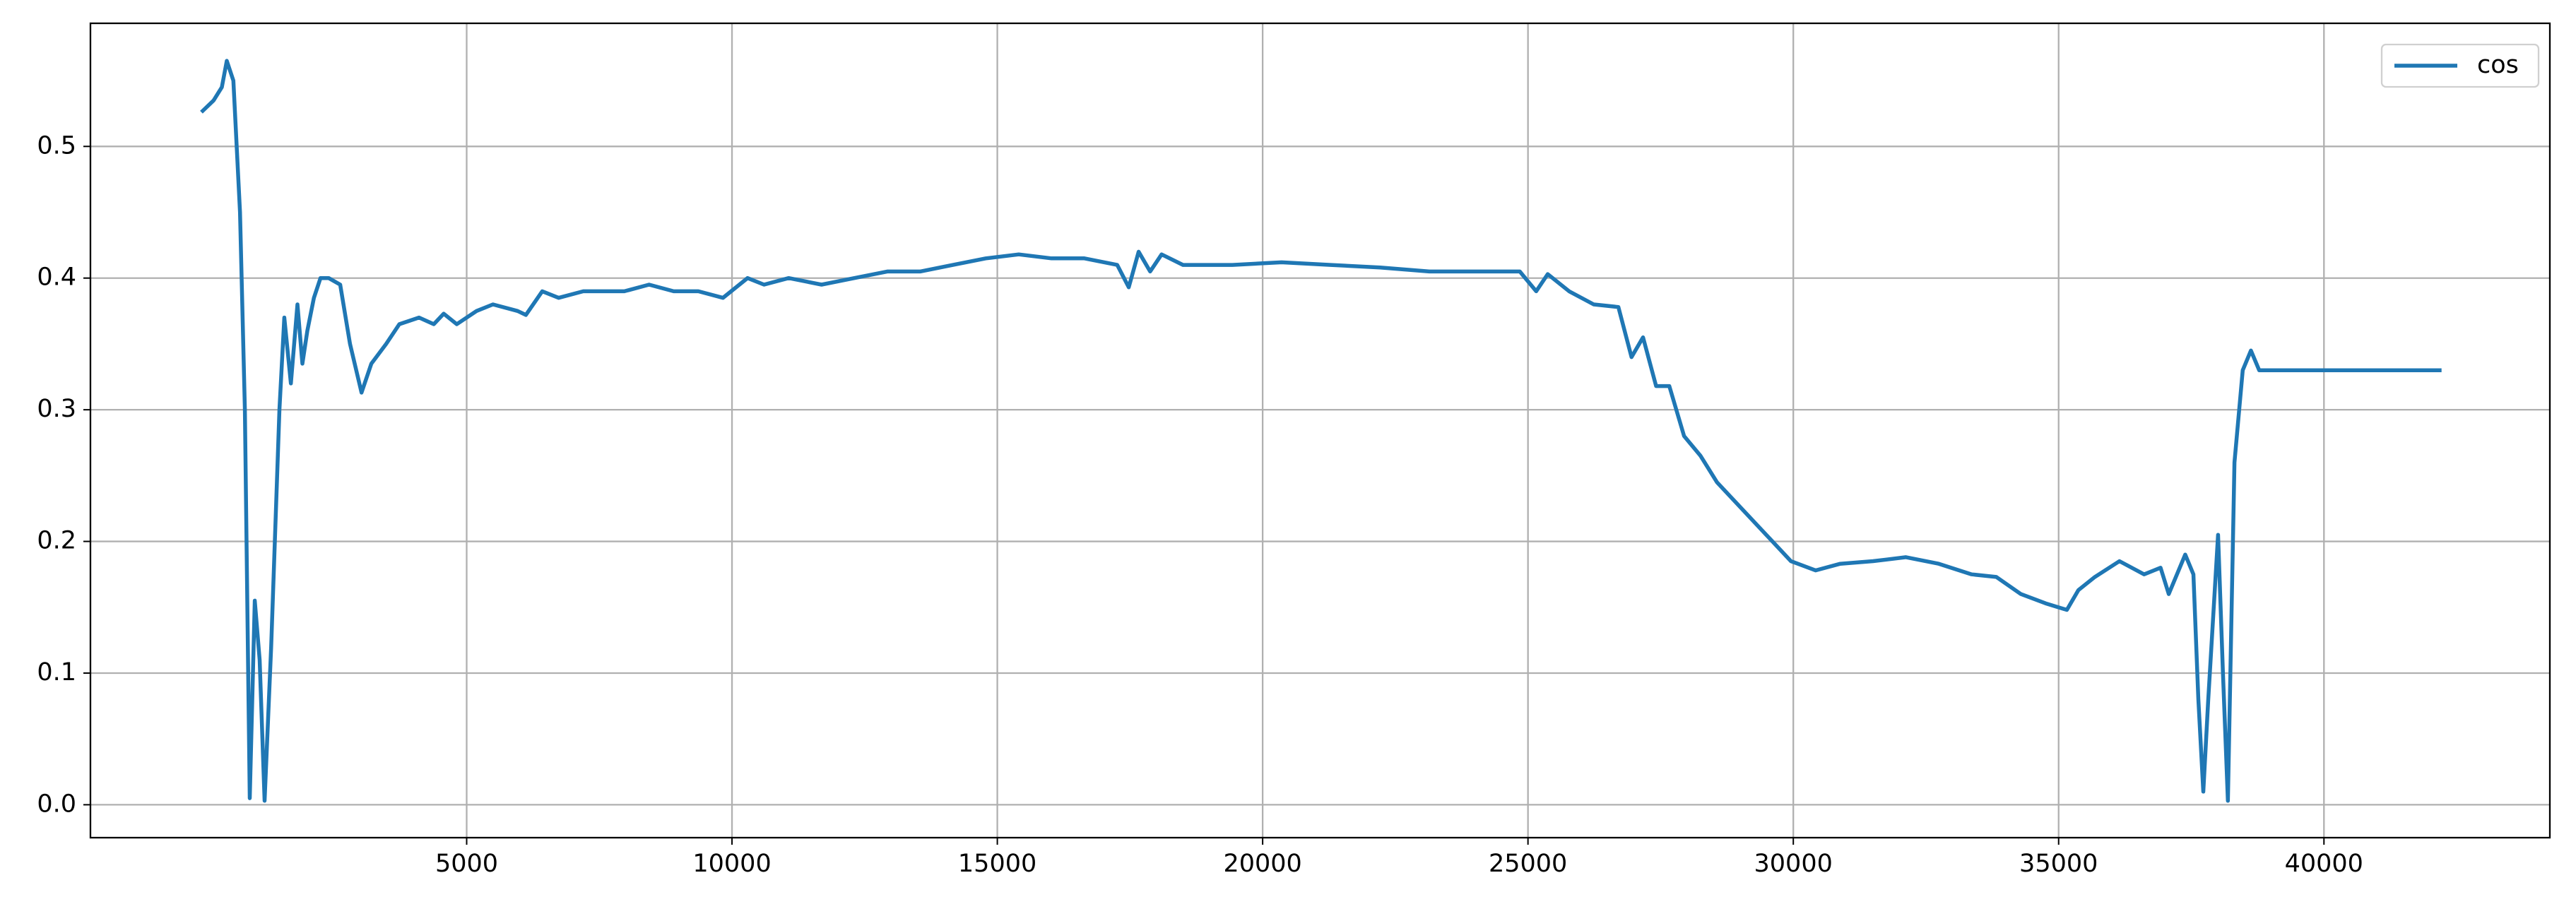 Image resolution: width=2576 pixels, height=909 pixels. Describe the element at coordinates (997, 864) in the screenshot. I see `x-tick-label: 15000` at that location.